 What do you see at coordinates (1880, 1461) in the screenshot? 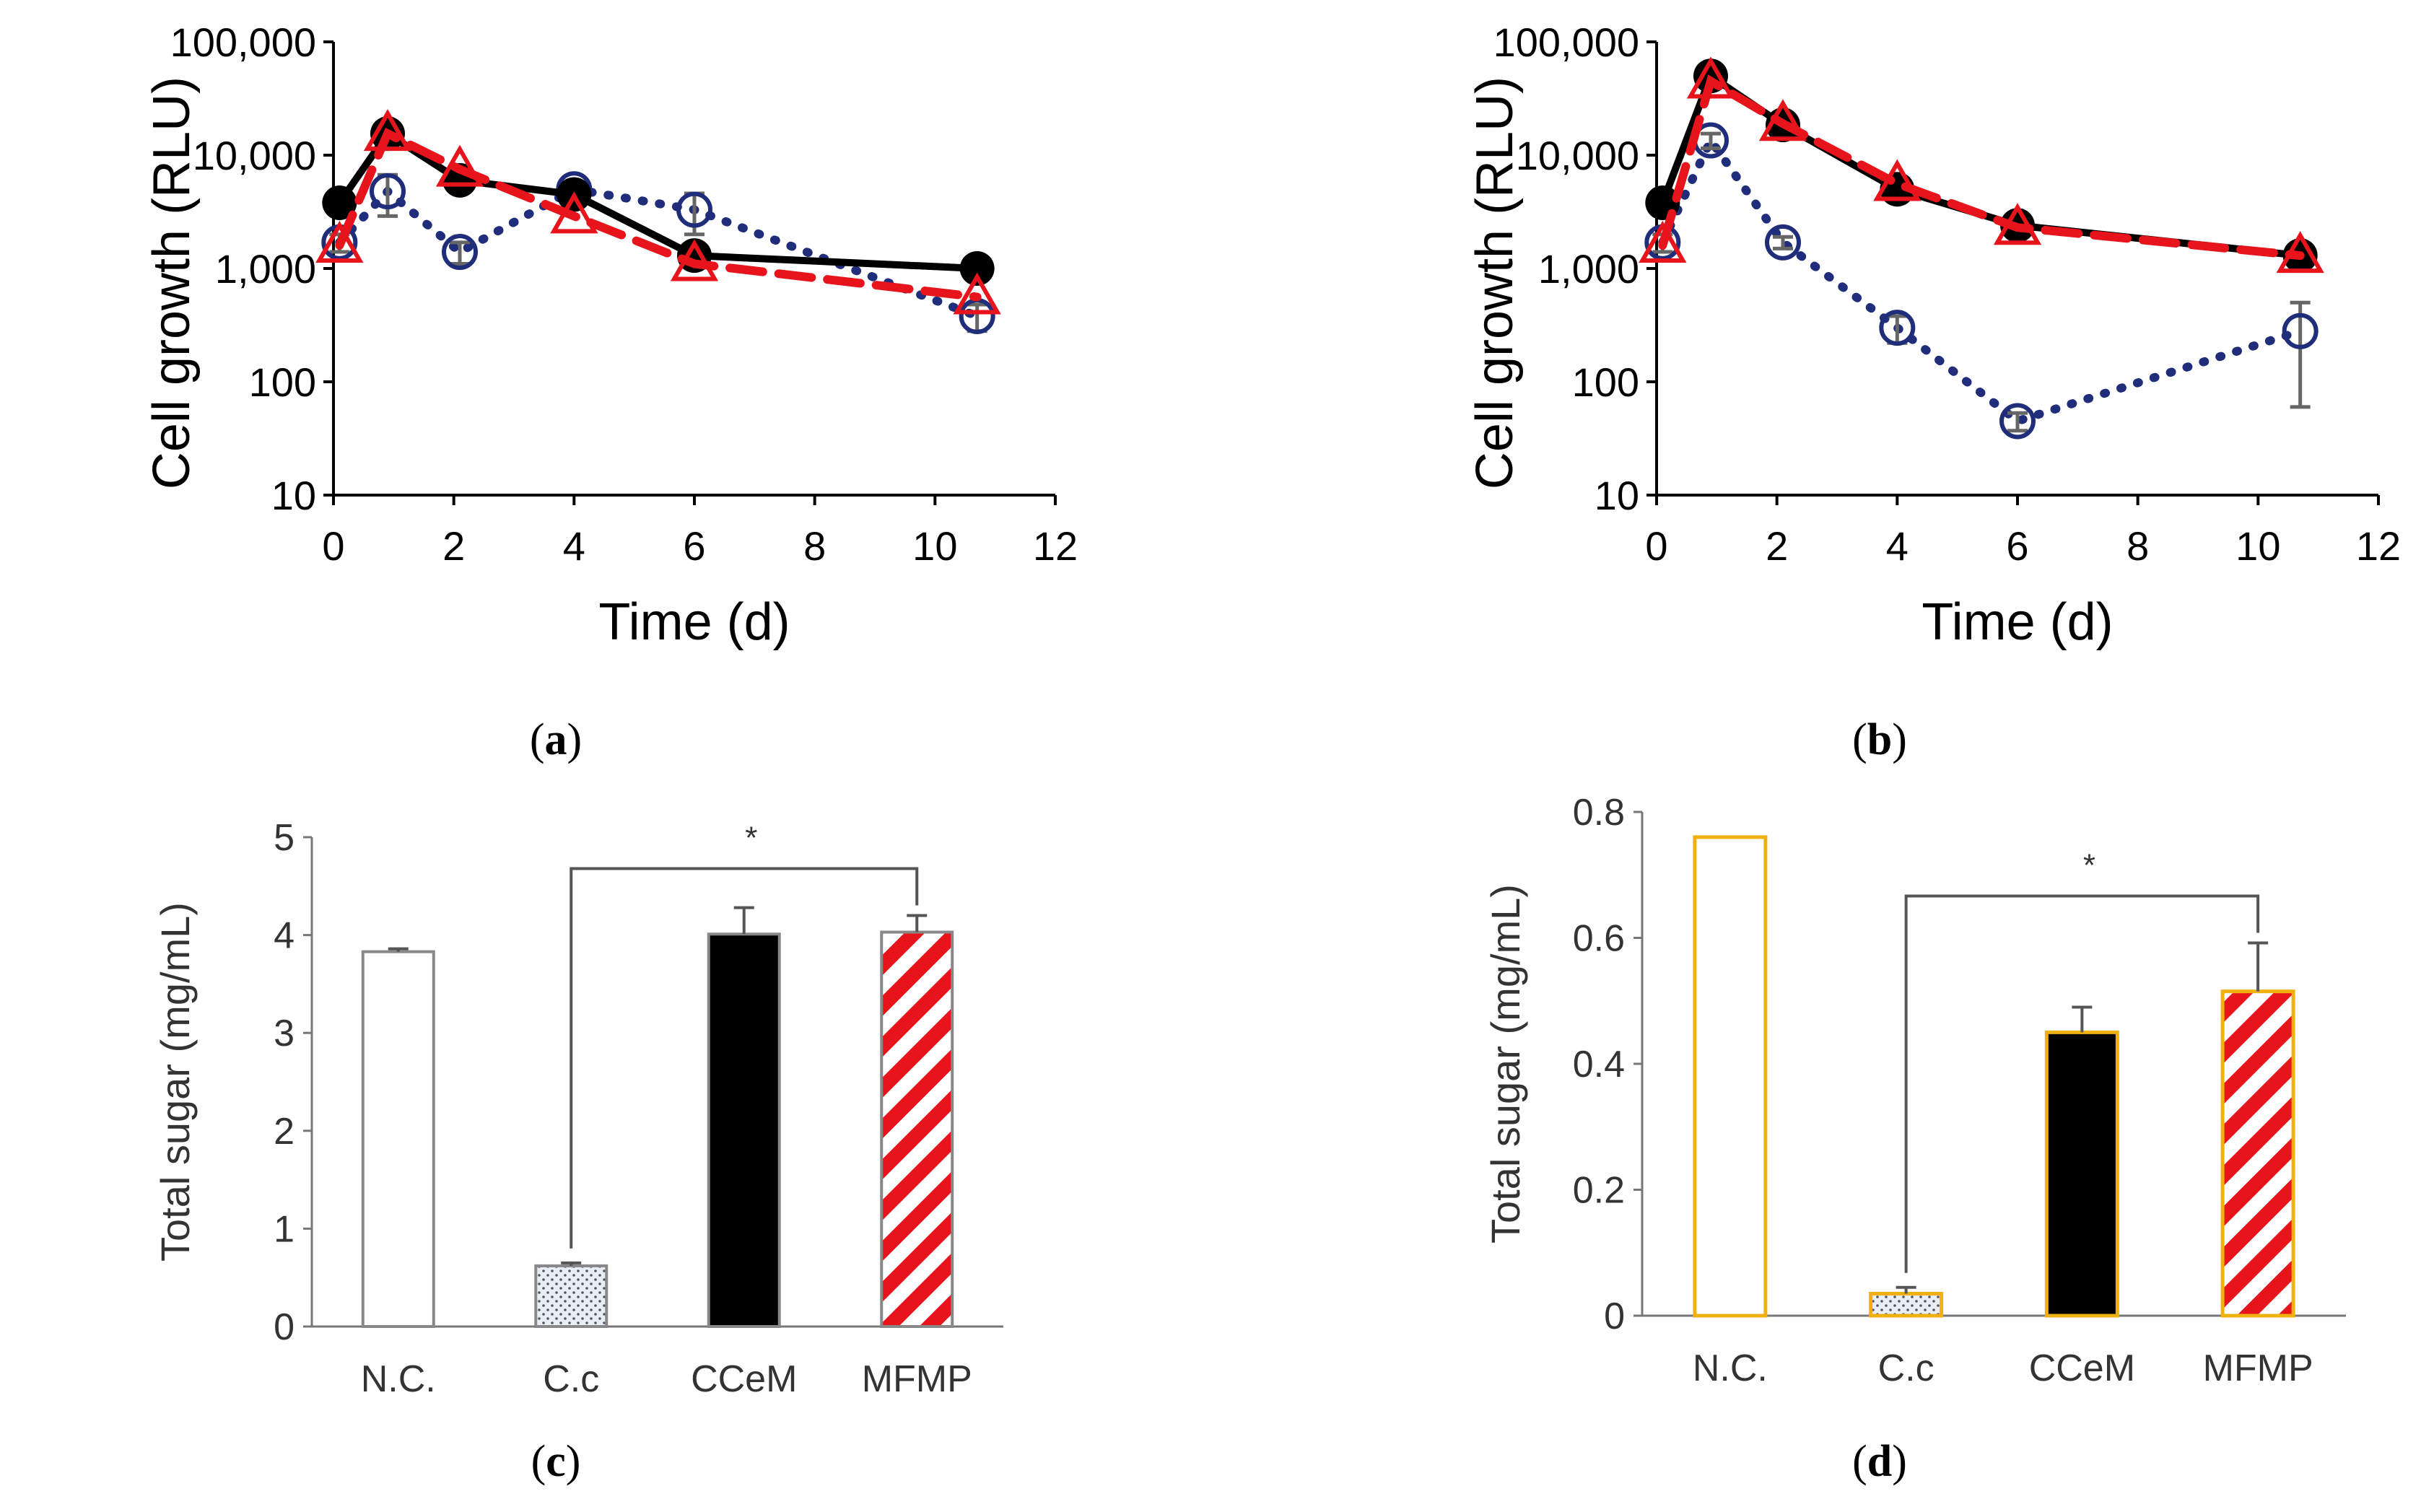
I see `panel-label: (d)` at bounding box center [1880, 1461].